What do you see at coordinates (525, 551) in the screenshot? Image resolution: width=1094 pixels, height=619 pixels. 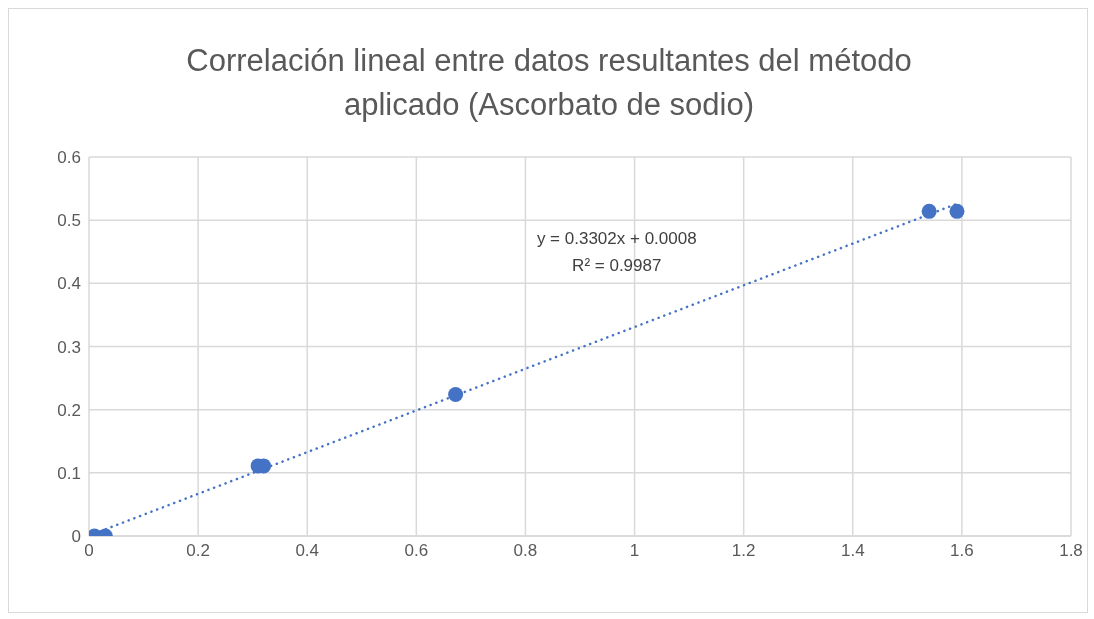 I see `x-tick-label: 0.8` at bounding box center [525, 551].